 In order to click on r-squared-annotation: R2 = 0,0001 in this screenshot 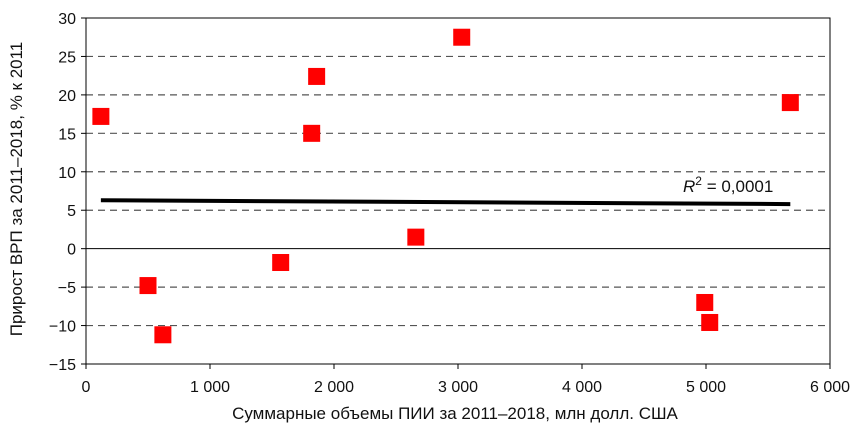, I will do `click(728, 185)`.